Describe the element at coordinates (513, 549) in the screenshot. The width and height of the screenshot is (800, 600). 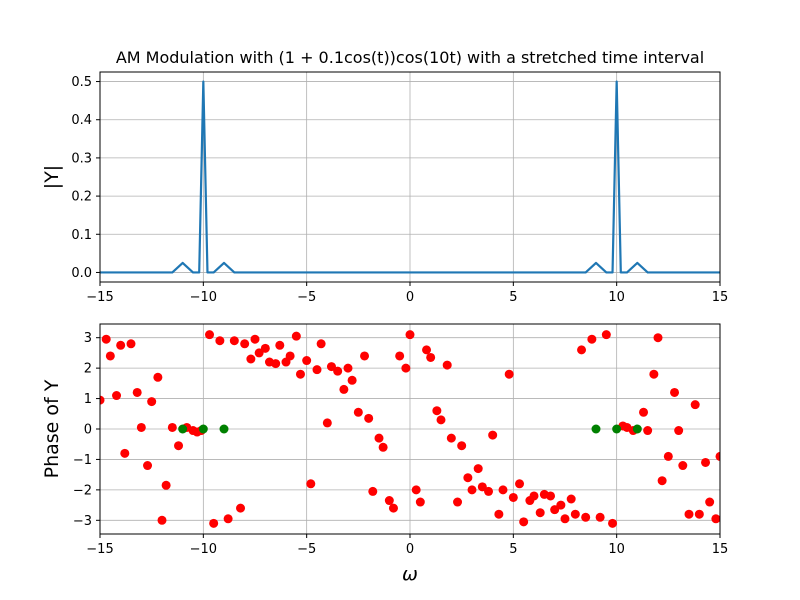
I see `phase-xtick-label: 5` at that location.